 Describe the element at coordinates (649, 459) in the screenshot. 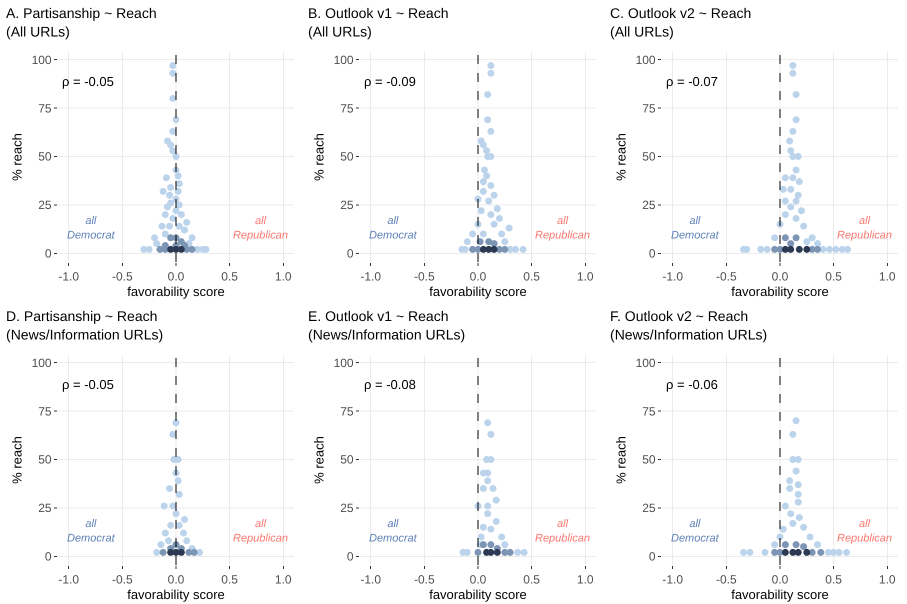

I see `y-tick-label: 50` at that location.